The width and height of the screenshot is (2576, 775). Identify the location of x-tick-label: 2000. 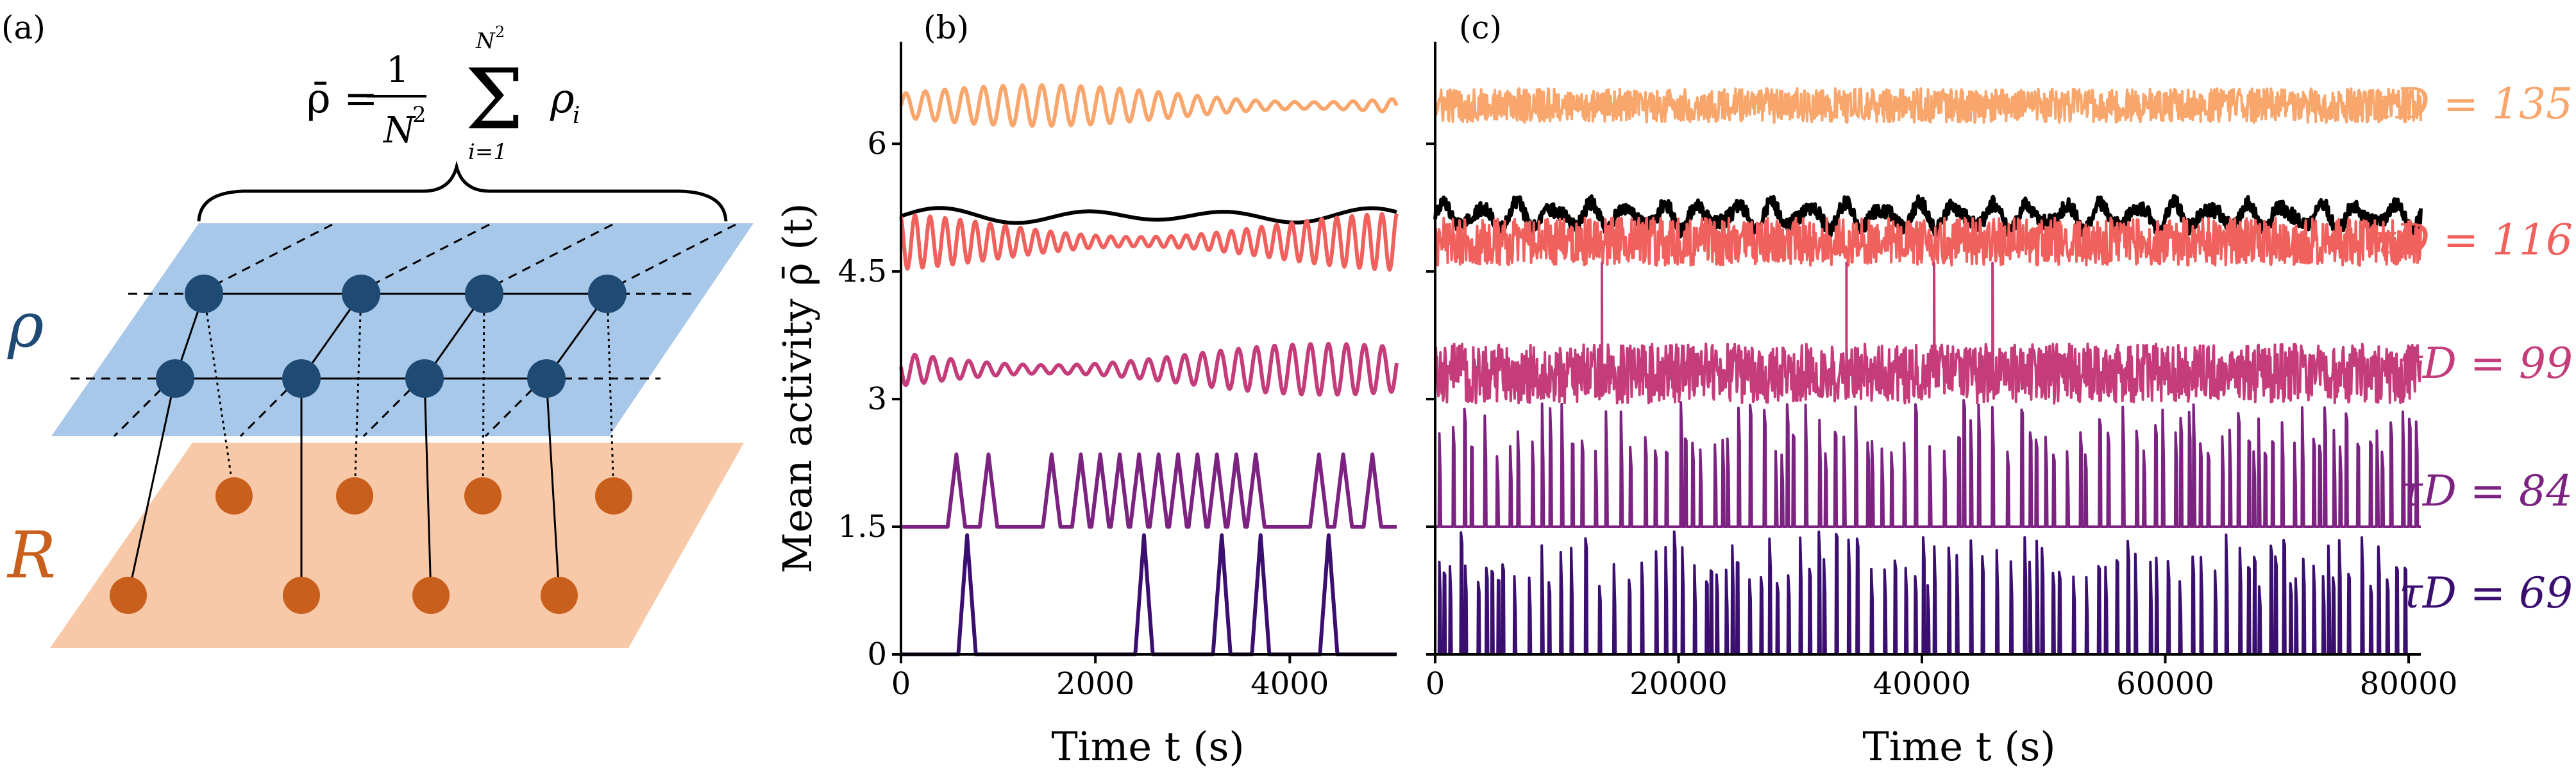
(1095, 684).